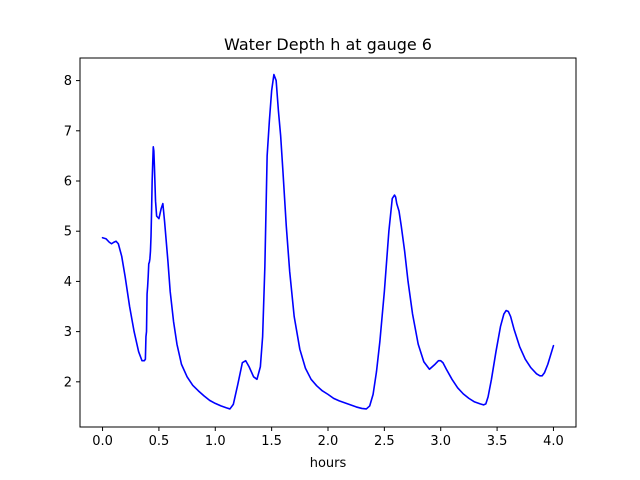 The image size is (640, 480). Describe the element at coordinates (440, 441) in the screenshot. I see `x-tick-label: 3.0` at that location.